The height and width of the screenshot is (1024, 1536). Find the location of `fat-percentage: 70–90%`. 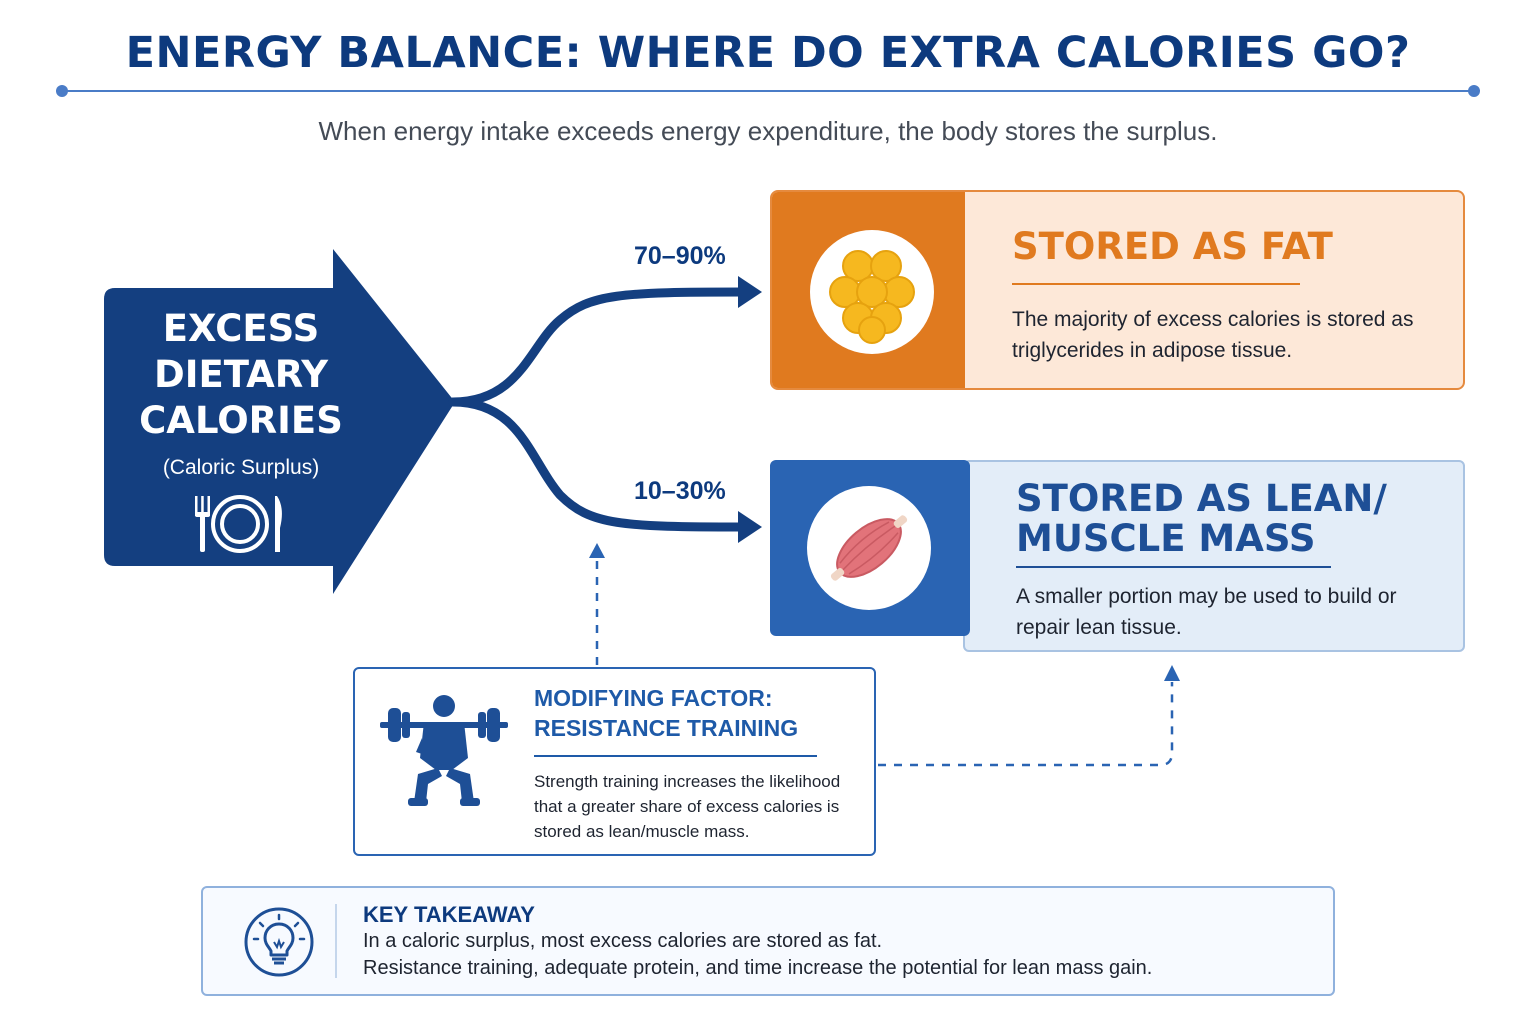

fat-percentage: 70–90% is located at coordinates (680, 256).